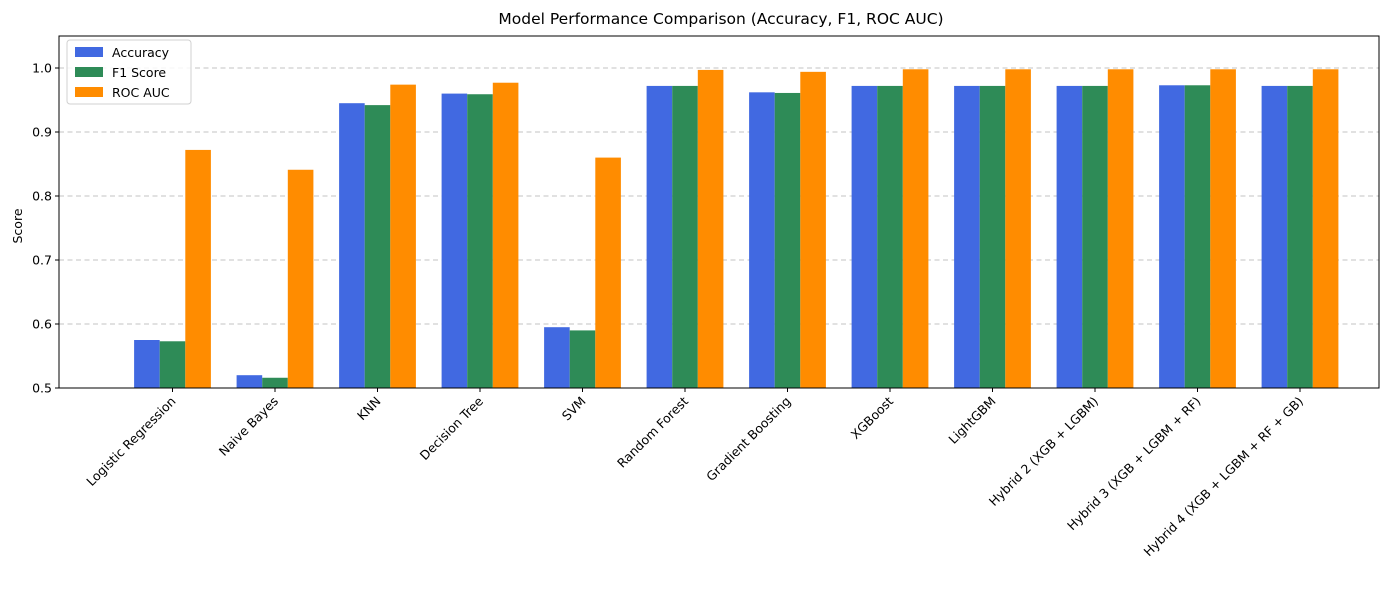 The height and width of the screenshot is (590, 1389). Describe the element at coordinates (748, 439) in the screenshot. I see `x-tick-label: Gradient Boosting` at that location.